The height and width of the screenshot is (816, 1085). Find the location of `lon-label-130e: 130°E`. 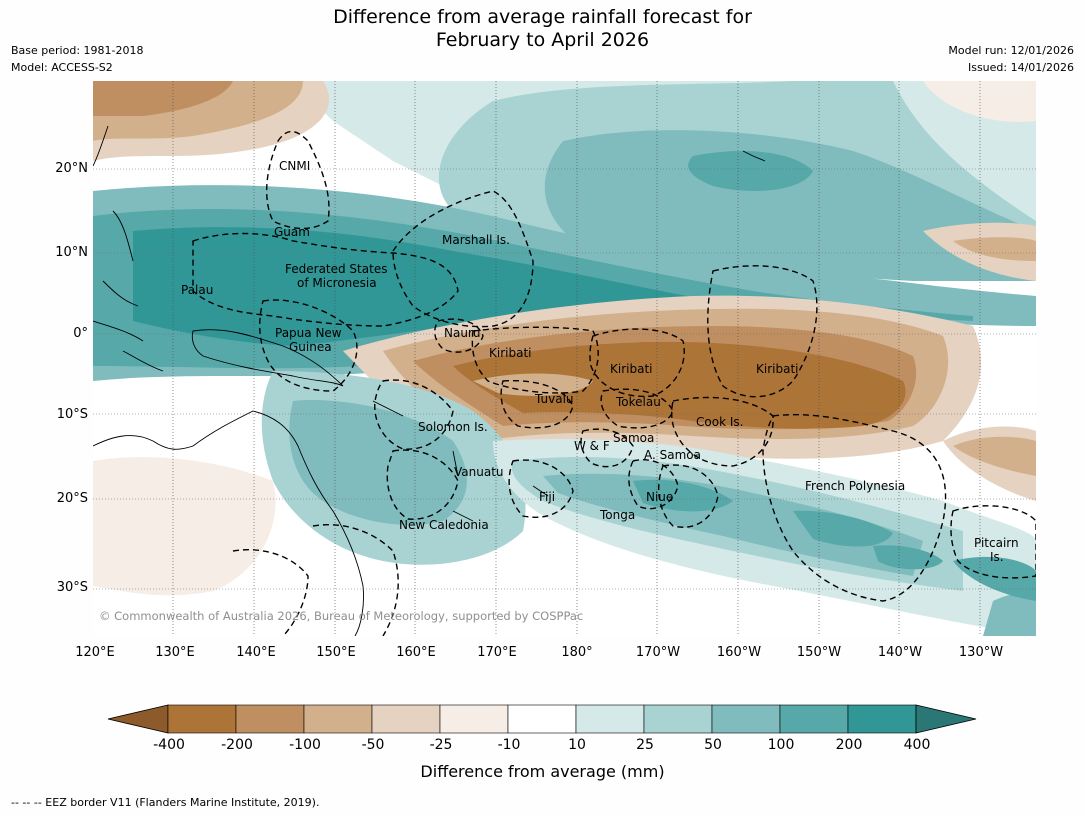

lon-label-130e: 130°E is located at coordinates (175, 652).